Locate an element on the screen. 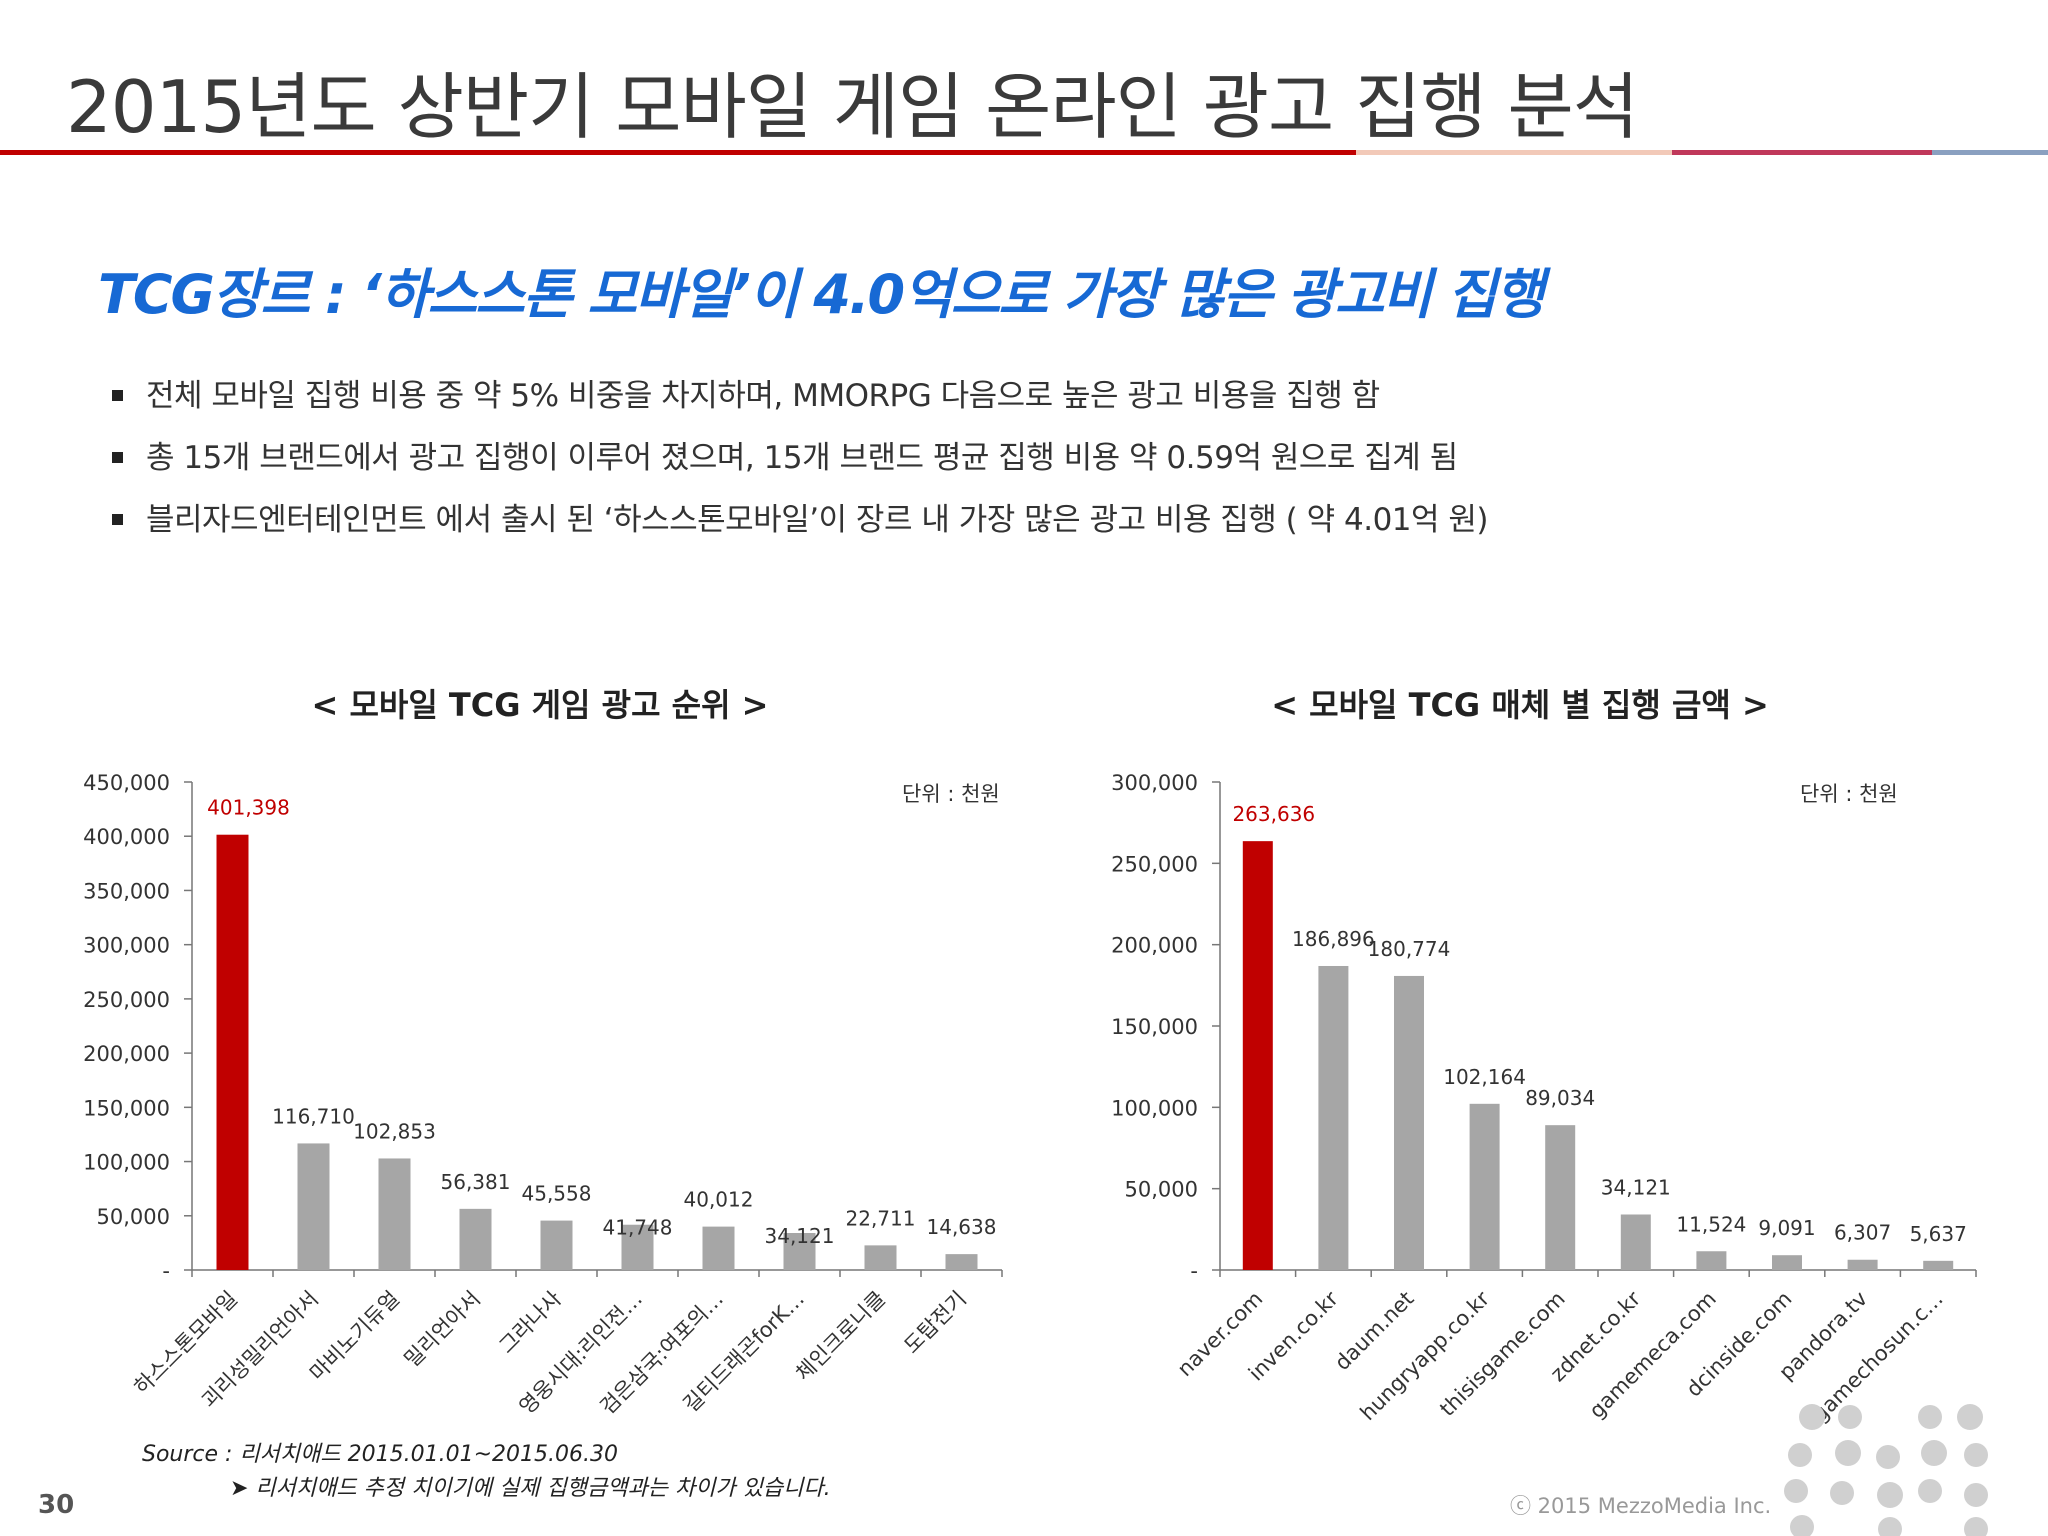 Image resolution: width=2048 pixels, height=1536 pixels. data-label: 41,748 is located at coordinates (638, 1228).